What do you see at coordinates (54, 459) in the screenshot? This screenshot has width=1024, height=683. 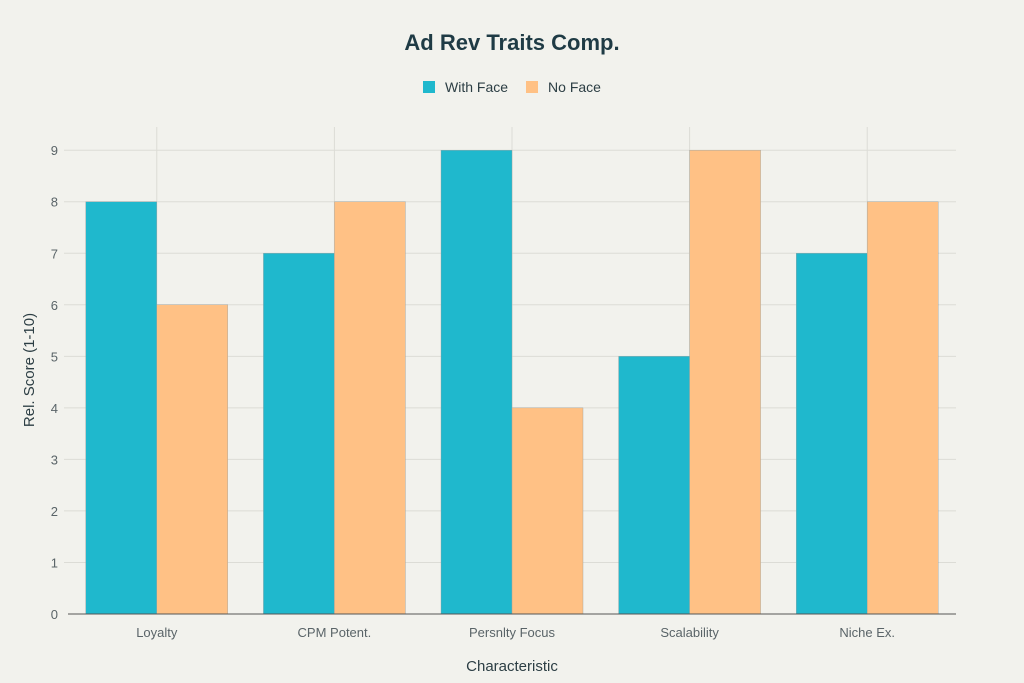 I see `y-tick-label: 3` at bounding box center [54, 459].